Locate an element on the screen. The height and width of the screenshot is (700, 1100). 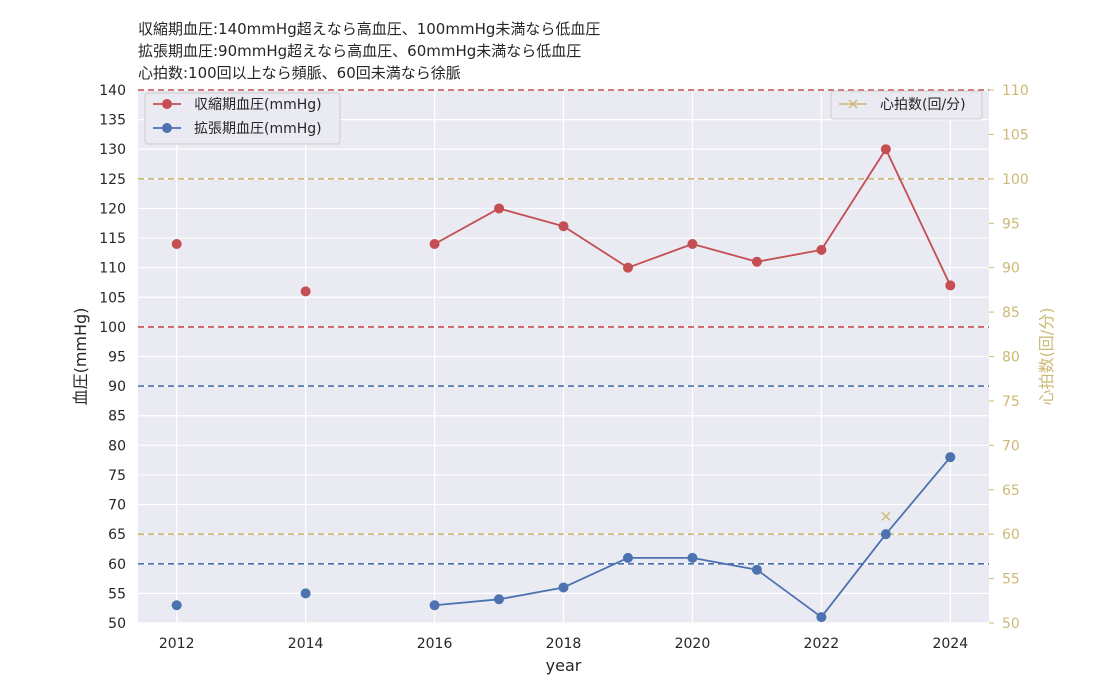
y-left-tick-label: 55 is located at coordinates (117, 594).